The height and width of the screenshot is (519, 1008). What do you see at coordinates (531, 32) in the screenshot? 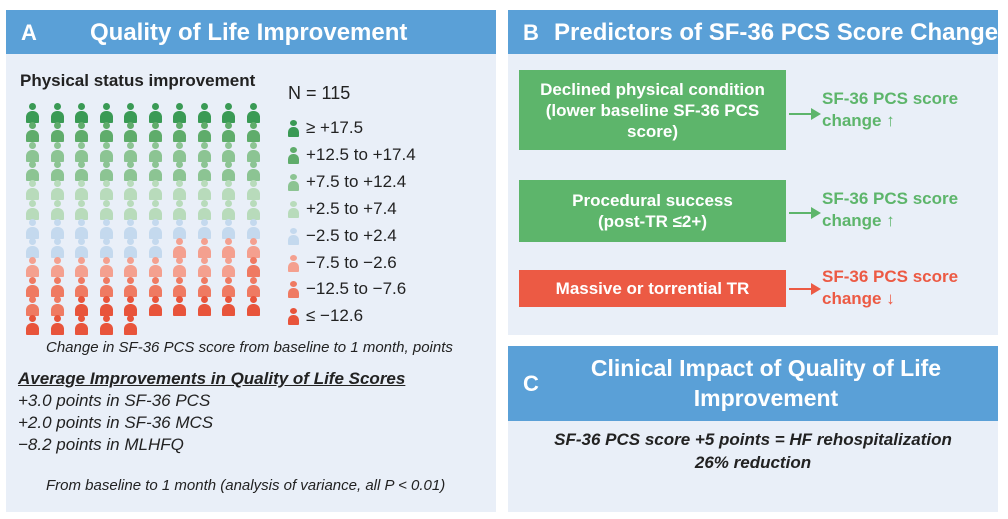
I see `panel-b-letter: B` at bounding box center [531, 32].